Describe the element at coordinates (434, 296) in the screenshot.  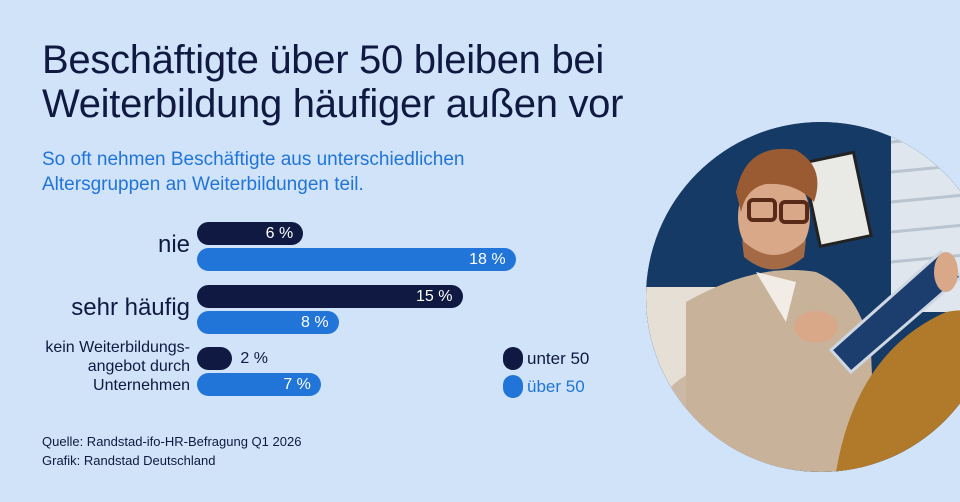
I see `data-label: 15 %` at that location.